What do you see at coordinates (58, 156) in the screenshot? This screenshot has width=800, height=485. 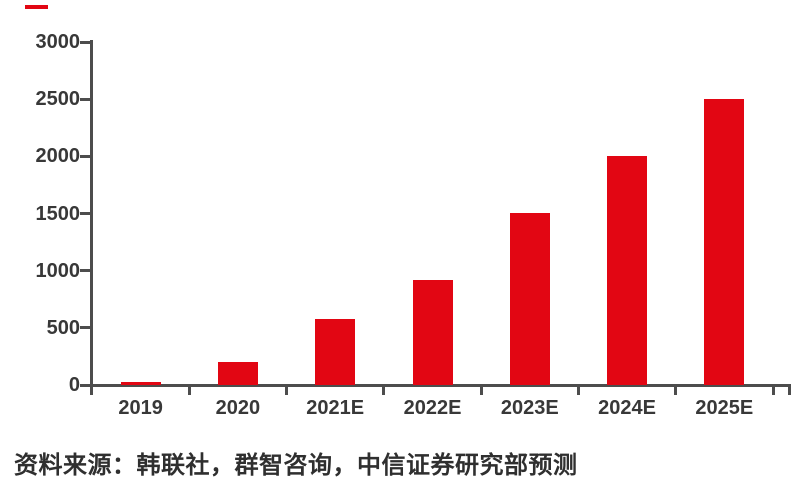 I see `y-axis-tick-label: 2000` at bounding box center [58, 156].